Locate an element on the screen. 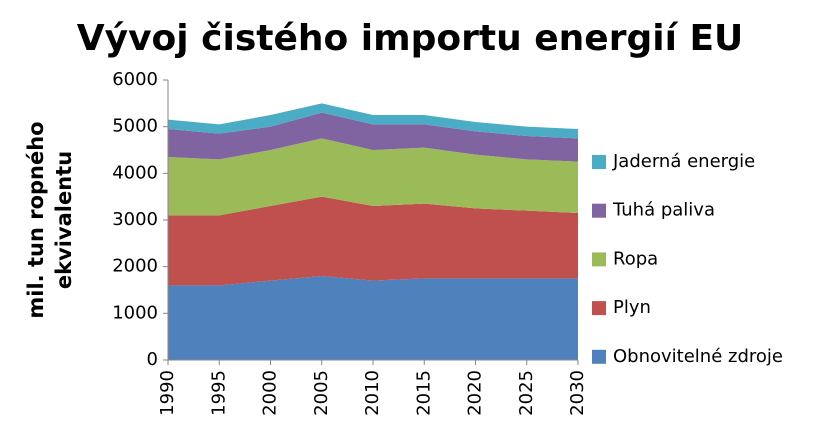 Image resolution: width=820 pixels, height=430 pixels. x-tick-label: 2000 is located at coordinates (270, 393).